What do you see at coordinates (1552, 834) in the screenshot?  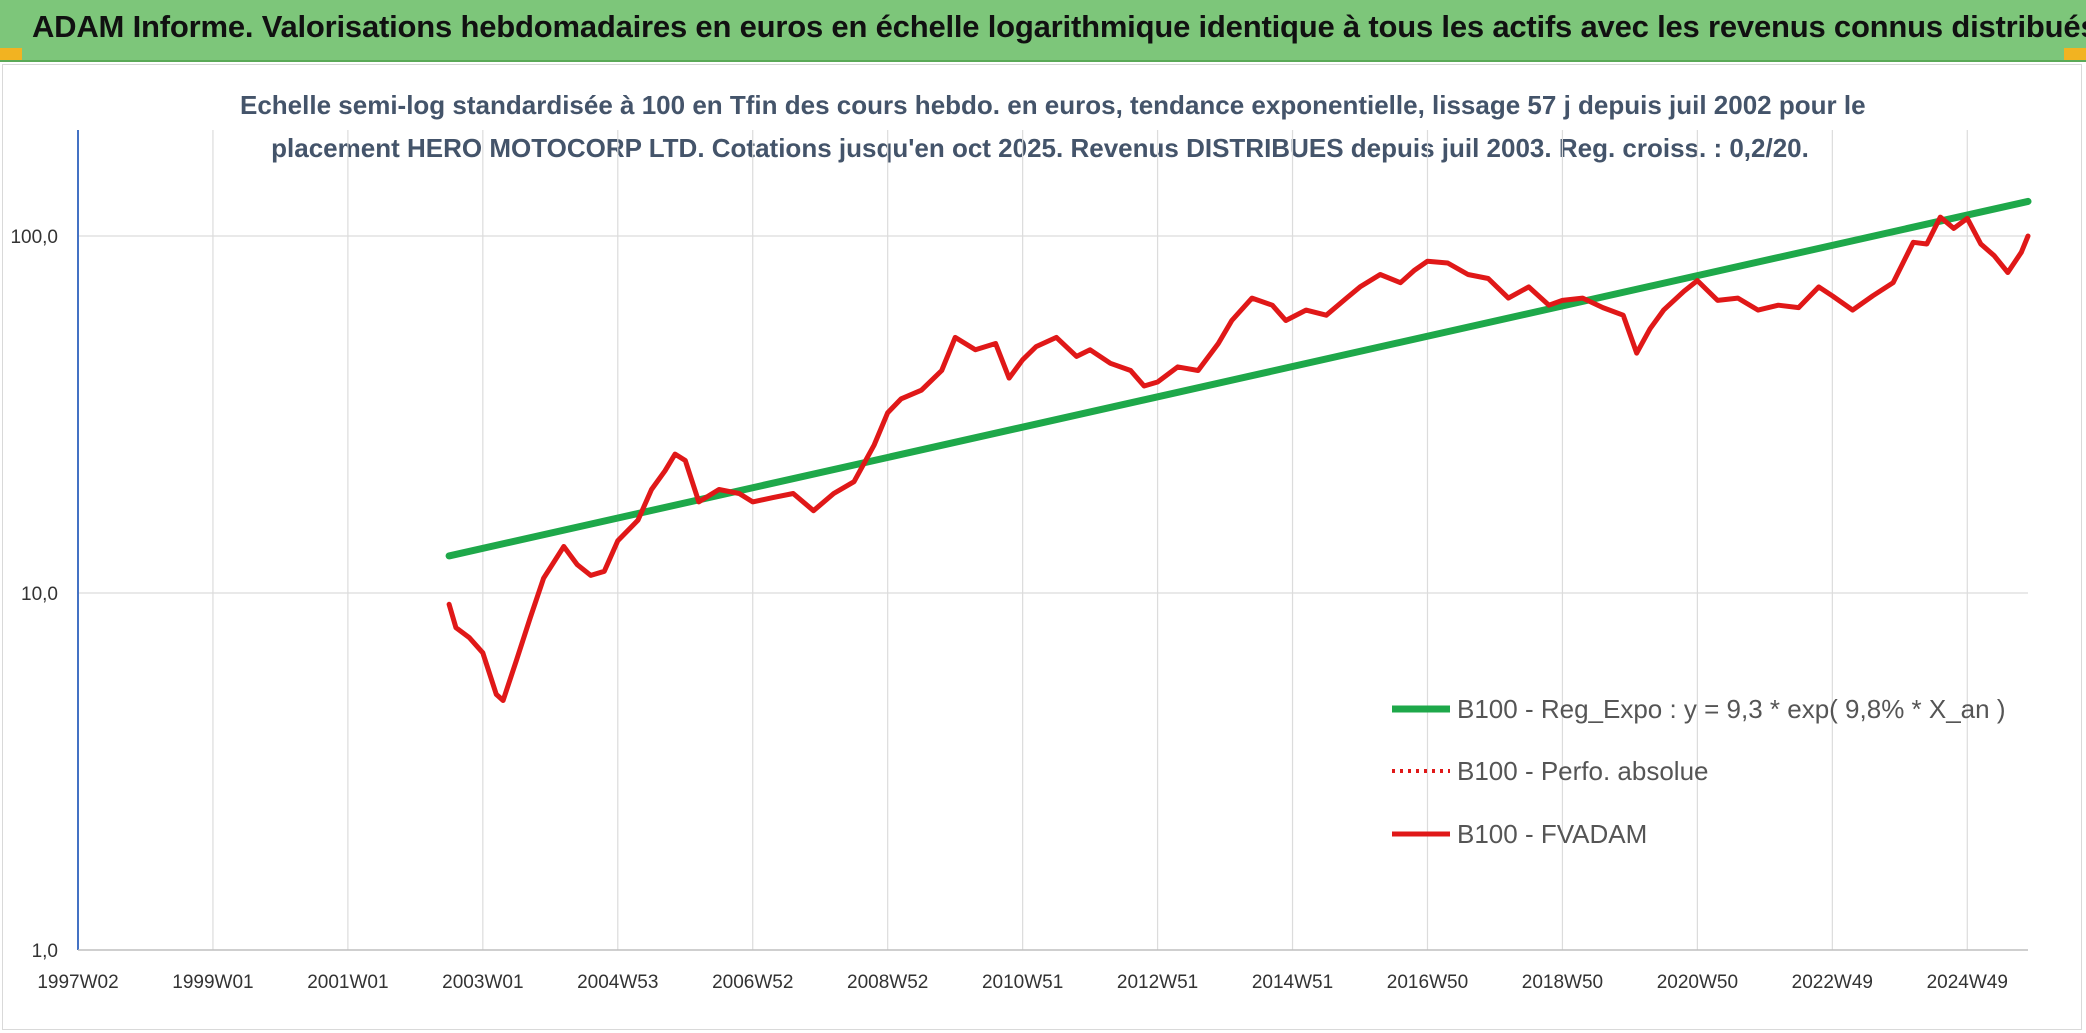 I see `legend-label-2: B100 - FVADAM` at bounding box center [1552, 834].